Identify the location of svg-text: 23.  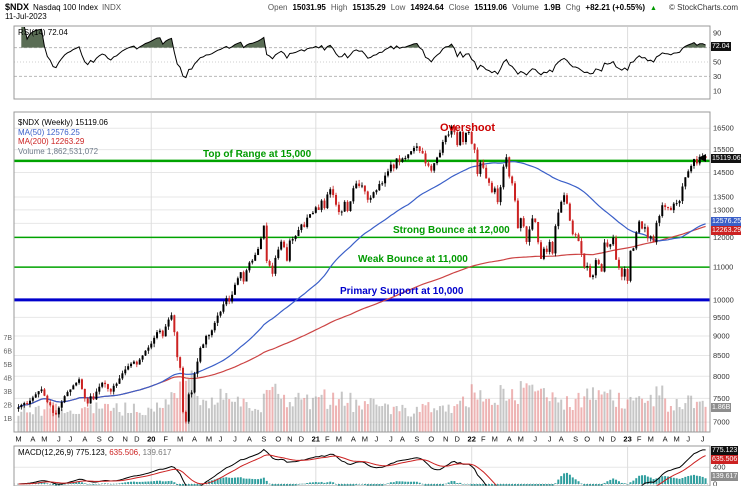
(627, 439).